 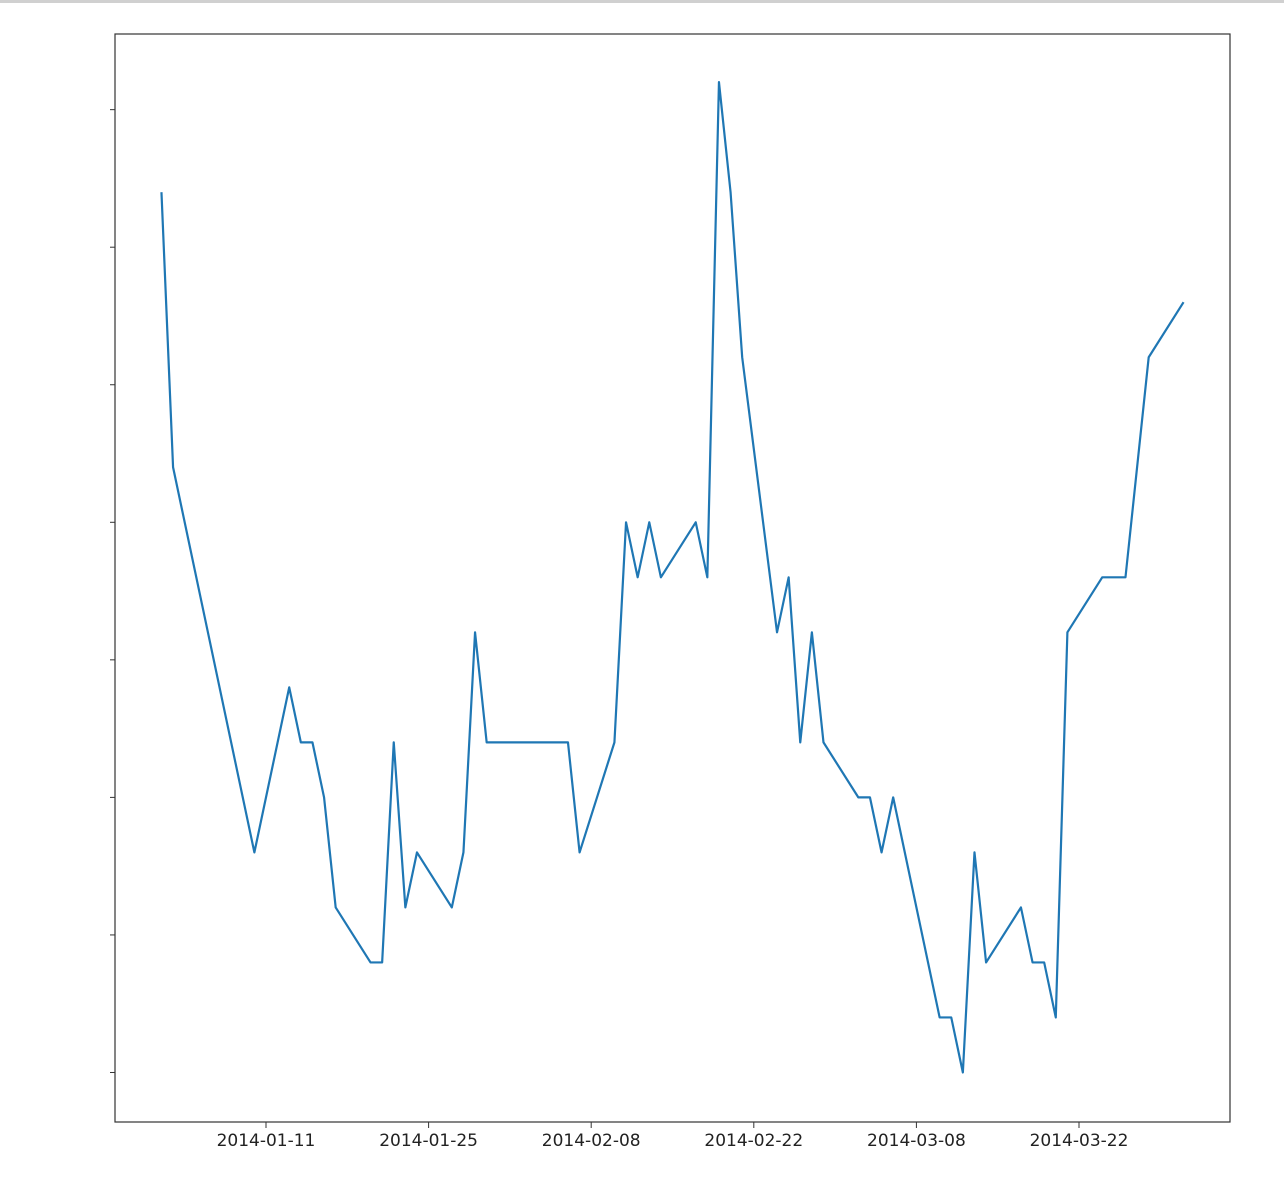 I want to click on x-tick-label: 2014-03-08, so click(x=916, y=1141).